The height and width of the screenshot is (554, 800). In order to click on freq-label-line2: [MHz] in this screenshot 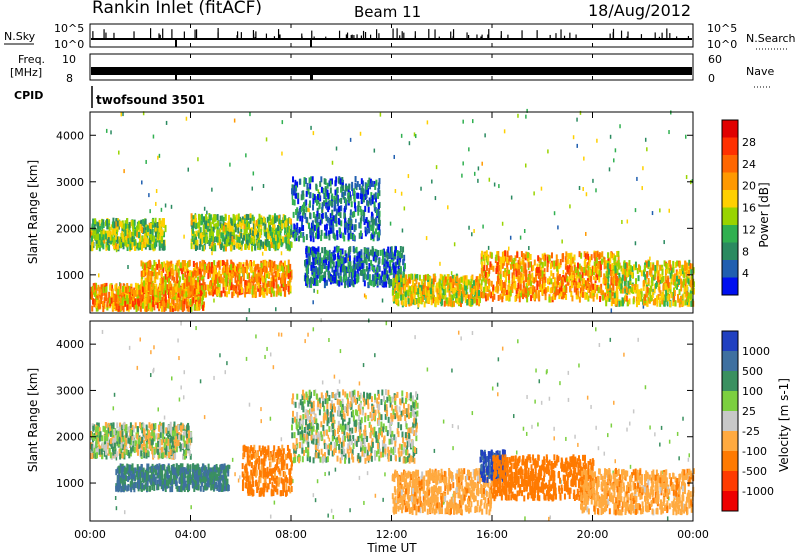, I will do `click(26, 72)`.